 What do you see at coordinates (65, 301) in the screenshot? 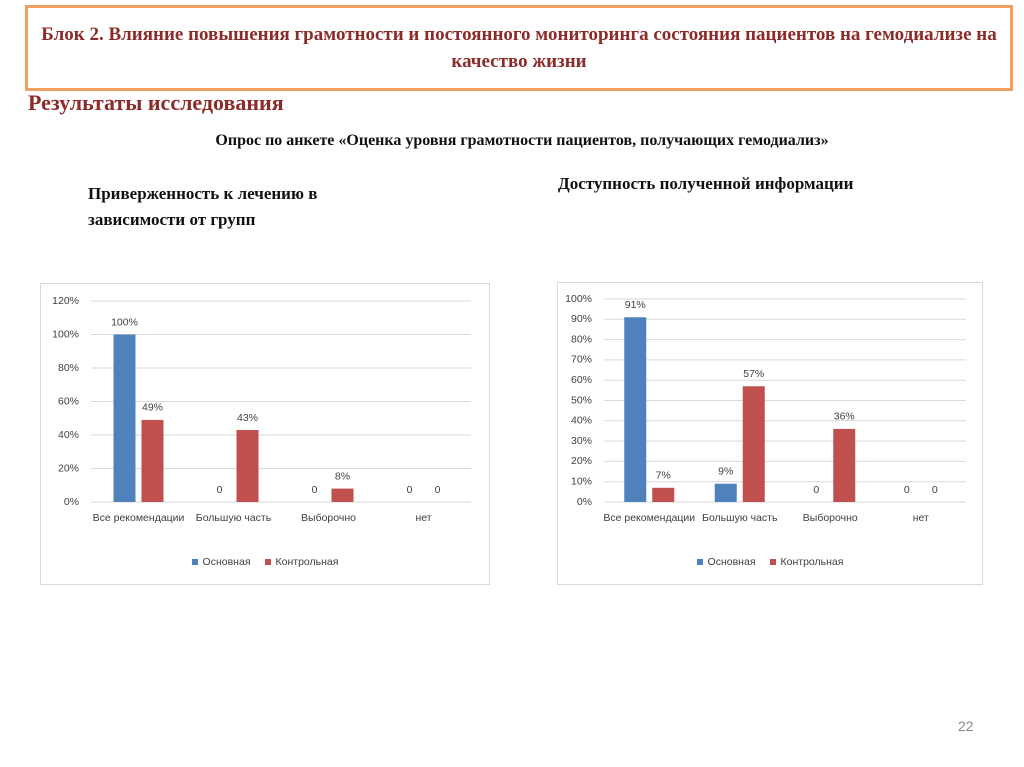
I see `y-tick-label: 120%` at bounding box center [65, 301].